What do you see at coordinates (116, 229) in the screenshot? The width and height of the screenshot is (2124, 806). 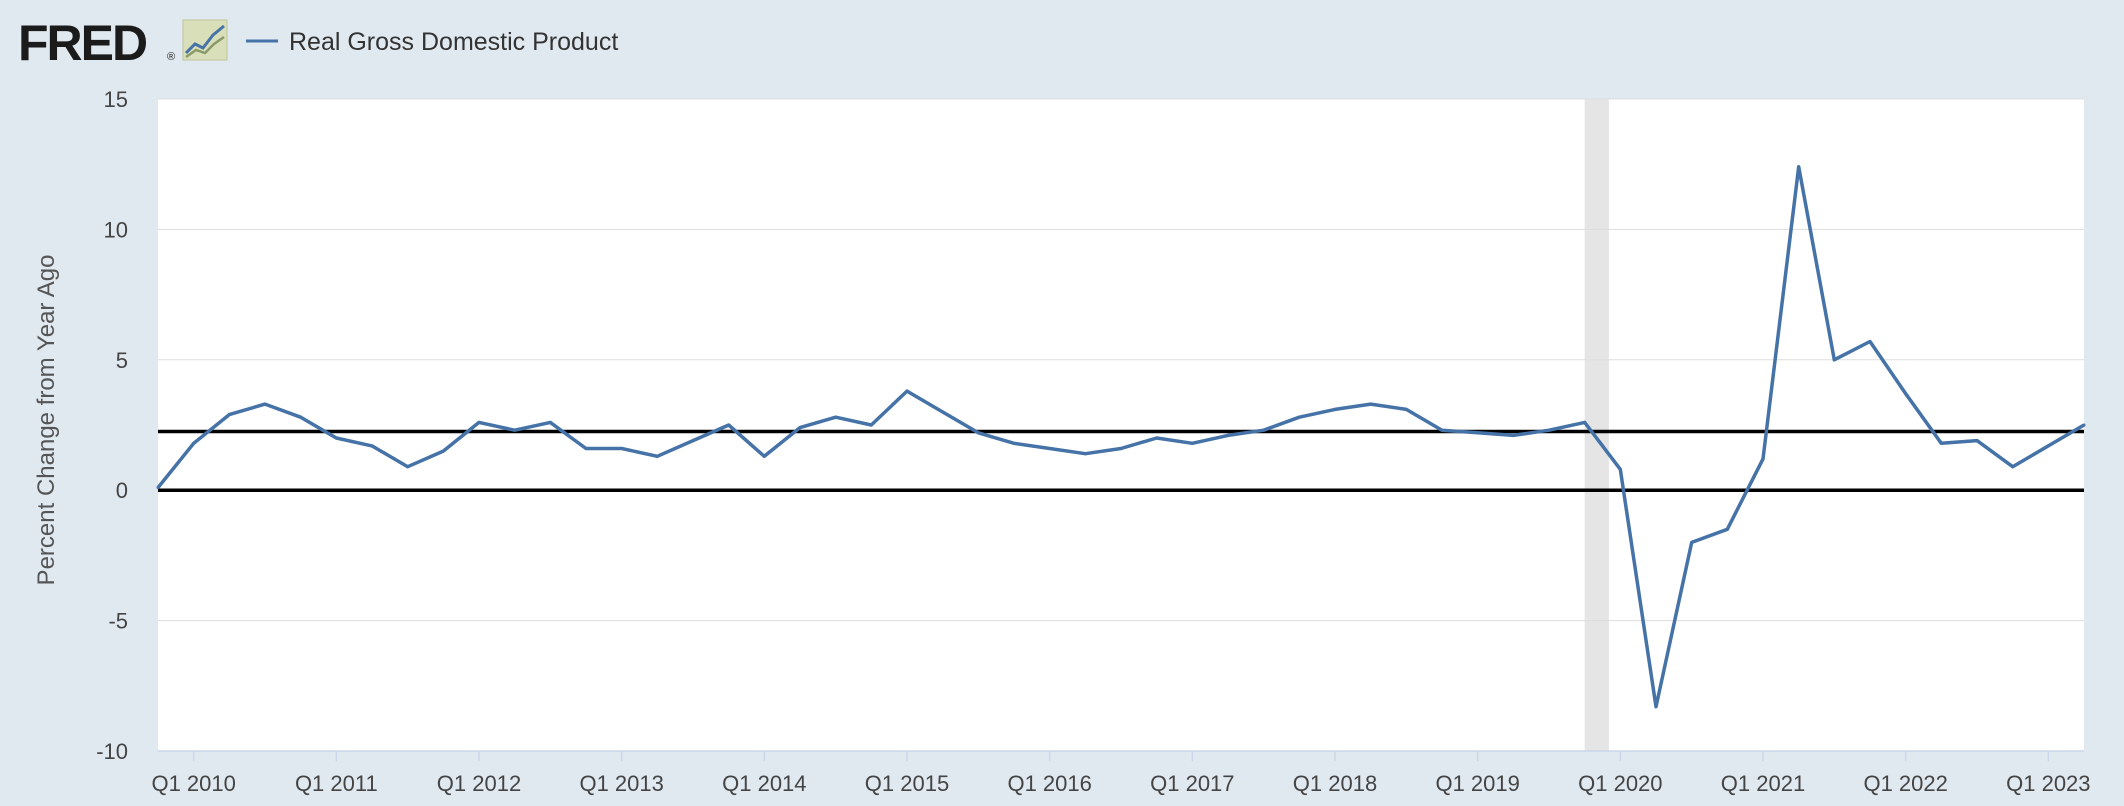 I see `y-tick-label: 10` at bounding box center [116, 229].